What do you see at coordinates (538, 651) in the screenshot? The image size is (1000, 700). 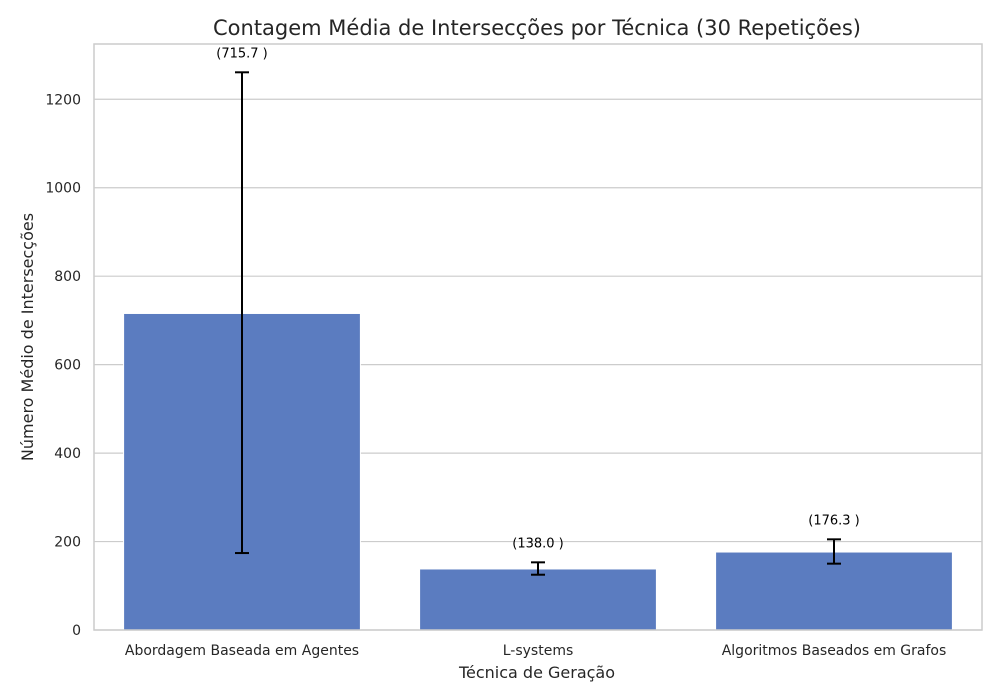 I see `x-tick-label: L-systems` at bounding box center [538, 651].